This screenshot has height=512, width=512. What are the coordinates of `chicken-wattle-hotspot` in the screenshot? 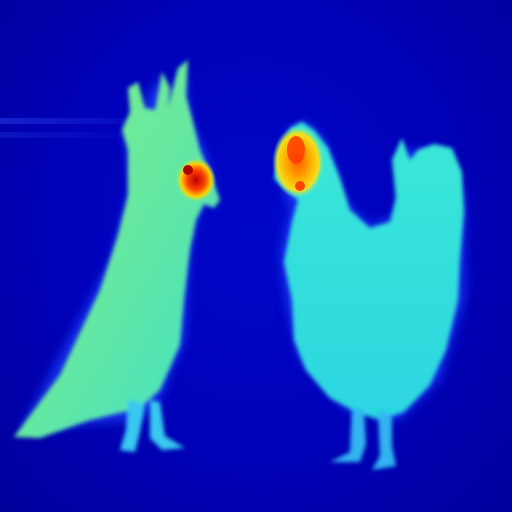 It's located at (300, 186).